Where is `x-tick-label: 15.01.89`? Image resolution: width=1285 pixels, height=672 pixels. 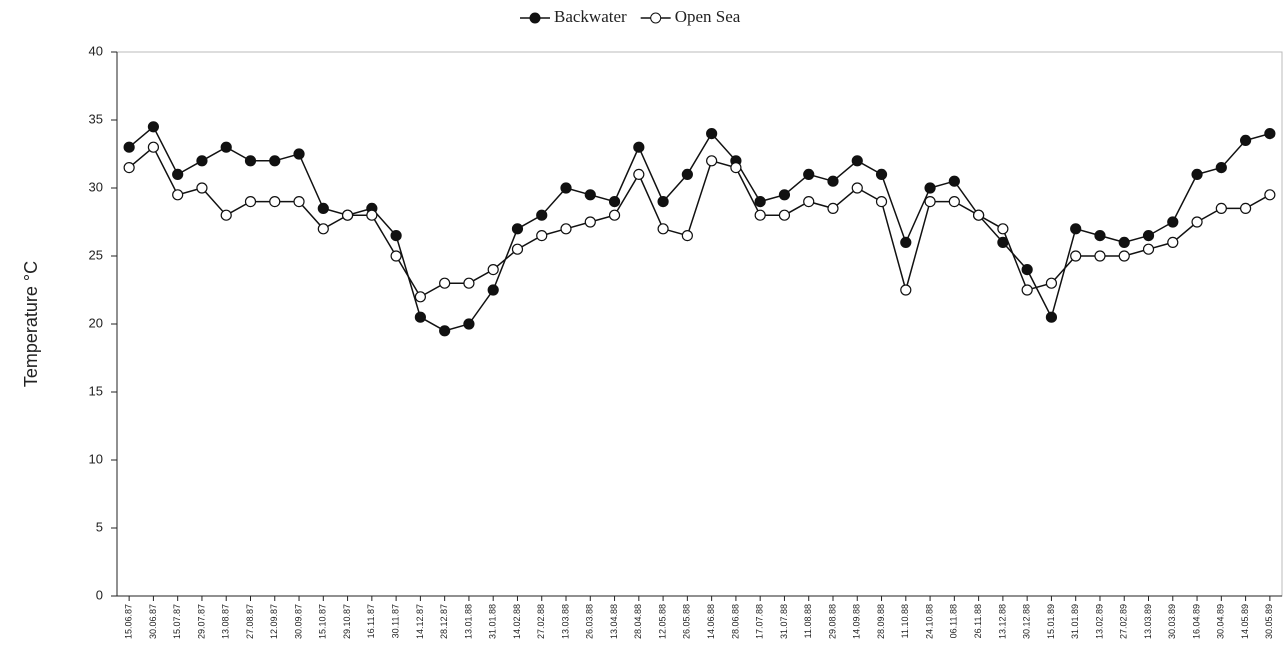 x-tick-label: 15.01.89 is located at coordinates (1051, 621).